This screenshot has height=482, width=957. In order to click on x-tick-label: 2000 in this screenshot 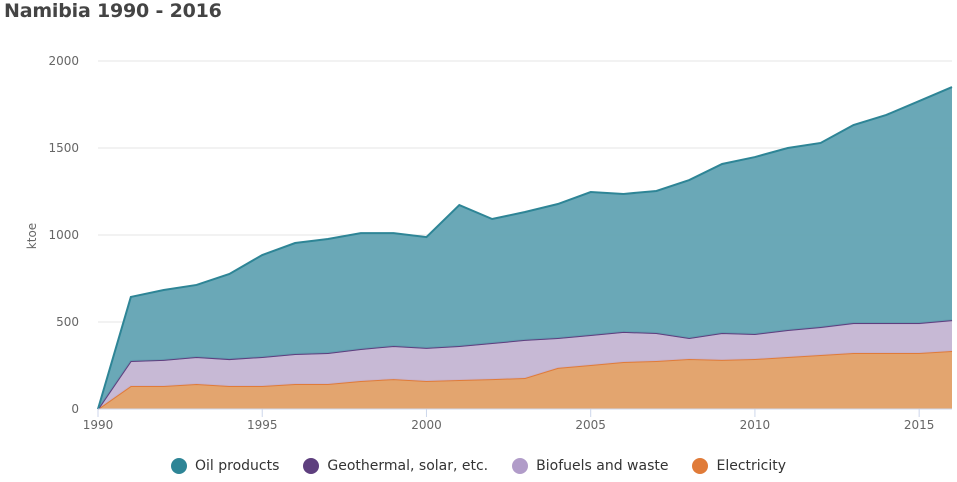, I will do `click(426, 425)`.